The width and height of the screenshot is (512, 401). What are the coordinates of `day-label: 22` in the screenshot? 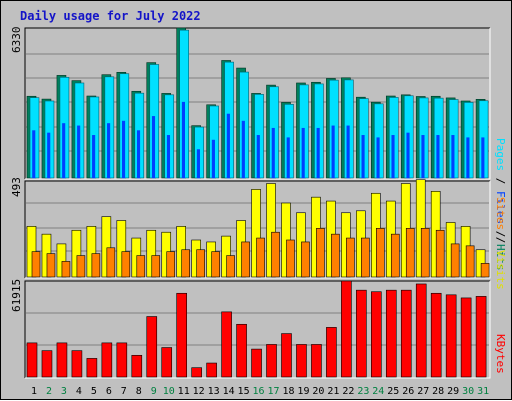 It's located at (348, 391).